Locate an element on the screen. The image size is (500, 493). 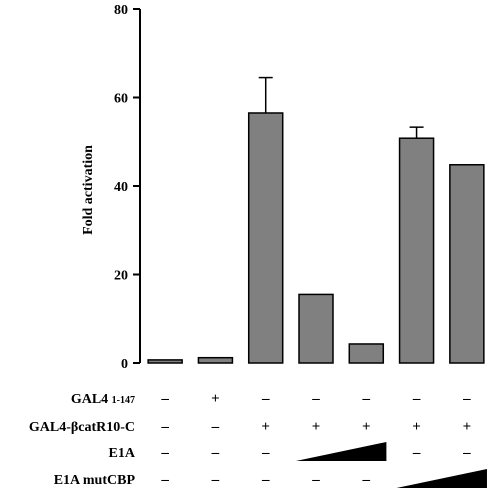
y-tick-label: 40 is located at coordinates (121, 187).